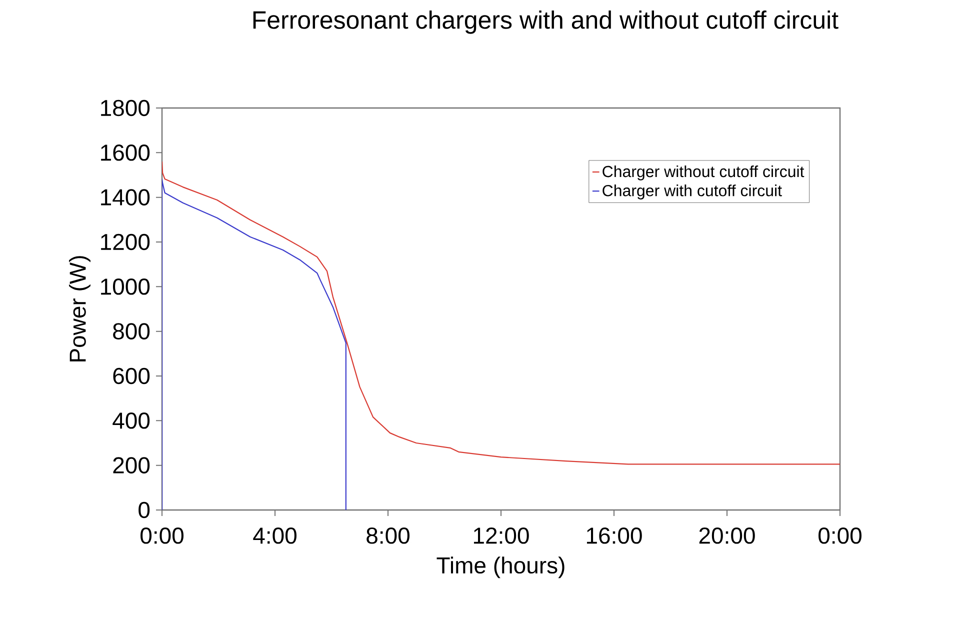 The width and height of the screenshot is (962, 631). What do you see at coordinates (692, 192) in the screenshot?
I see `legend-label: Charger with cutoff circuit` at bounding box center [692, 192].